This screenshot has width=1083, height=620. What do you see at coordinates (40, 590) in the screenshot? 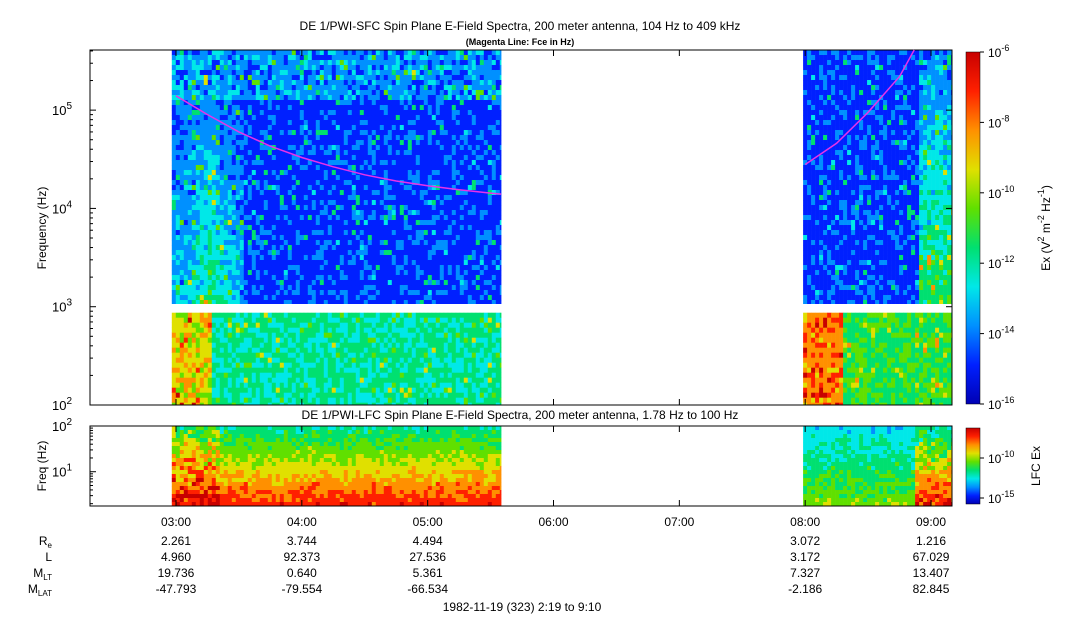
I see `ephemeris-label: MLAT` at bounding box center [40, 590].